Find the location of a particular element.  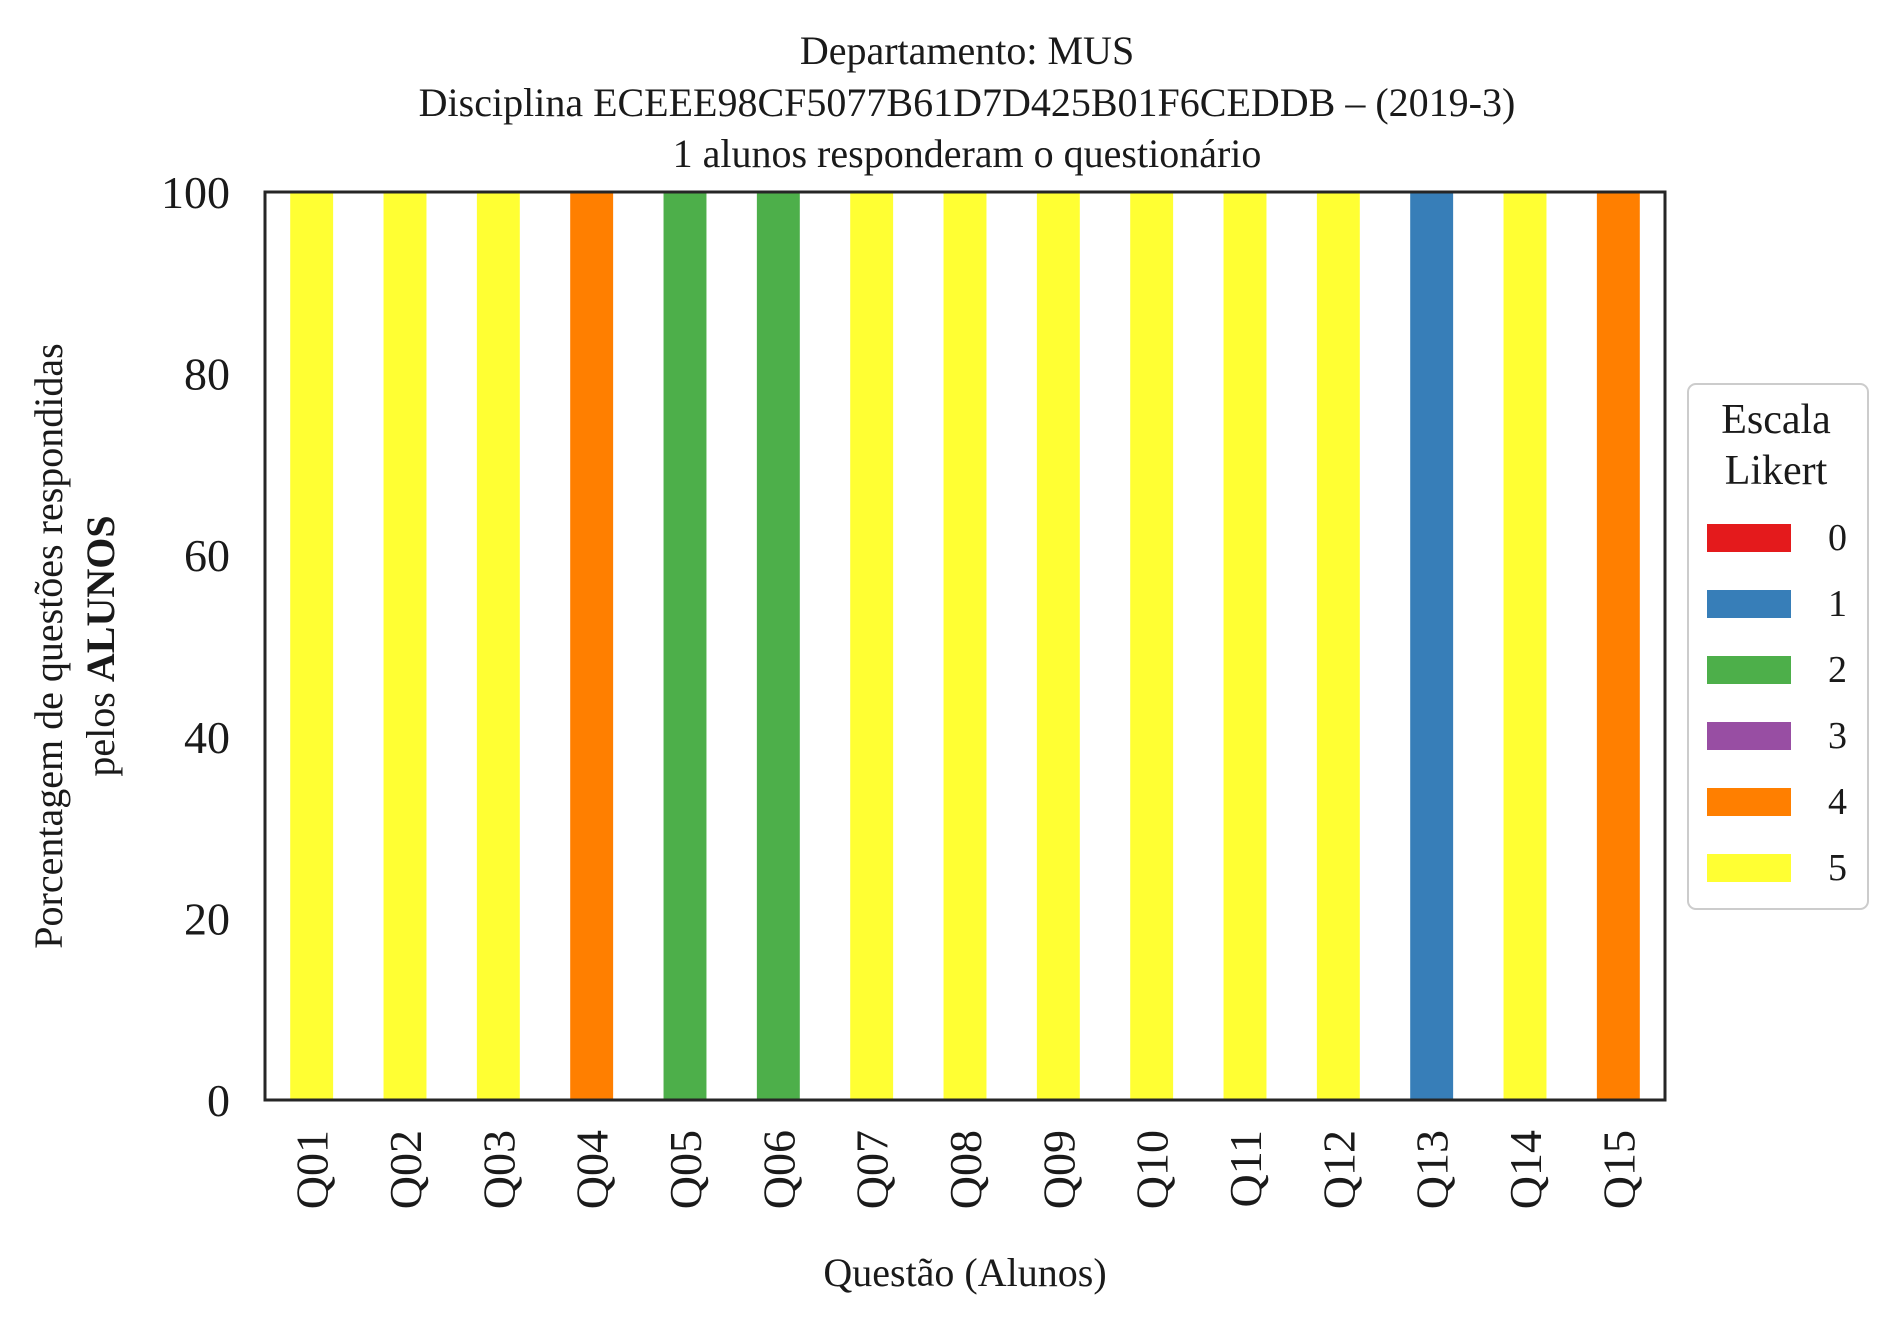

y-axis-label-line-1: Porcentagem de questões respondidas is located at coordinates (48, 645).